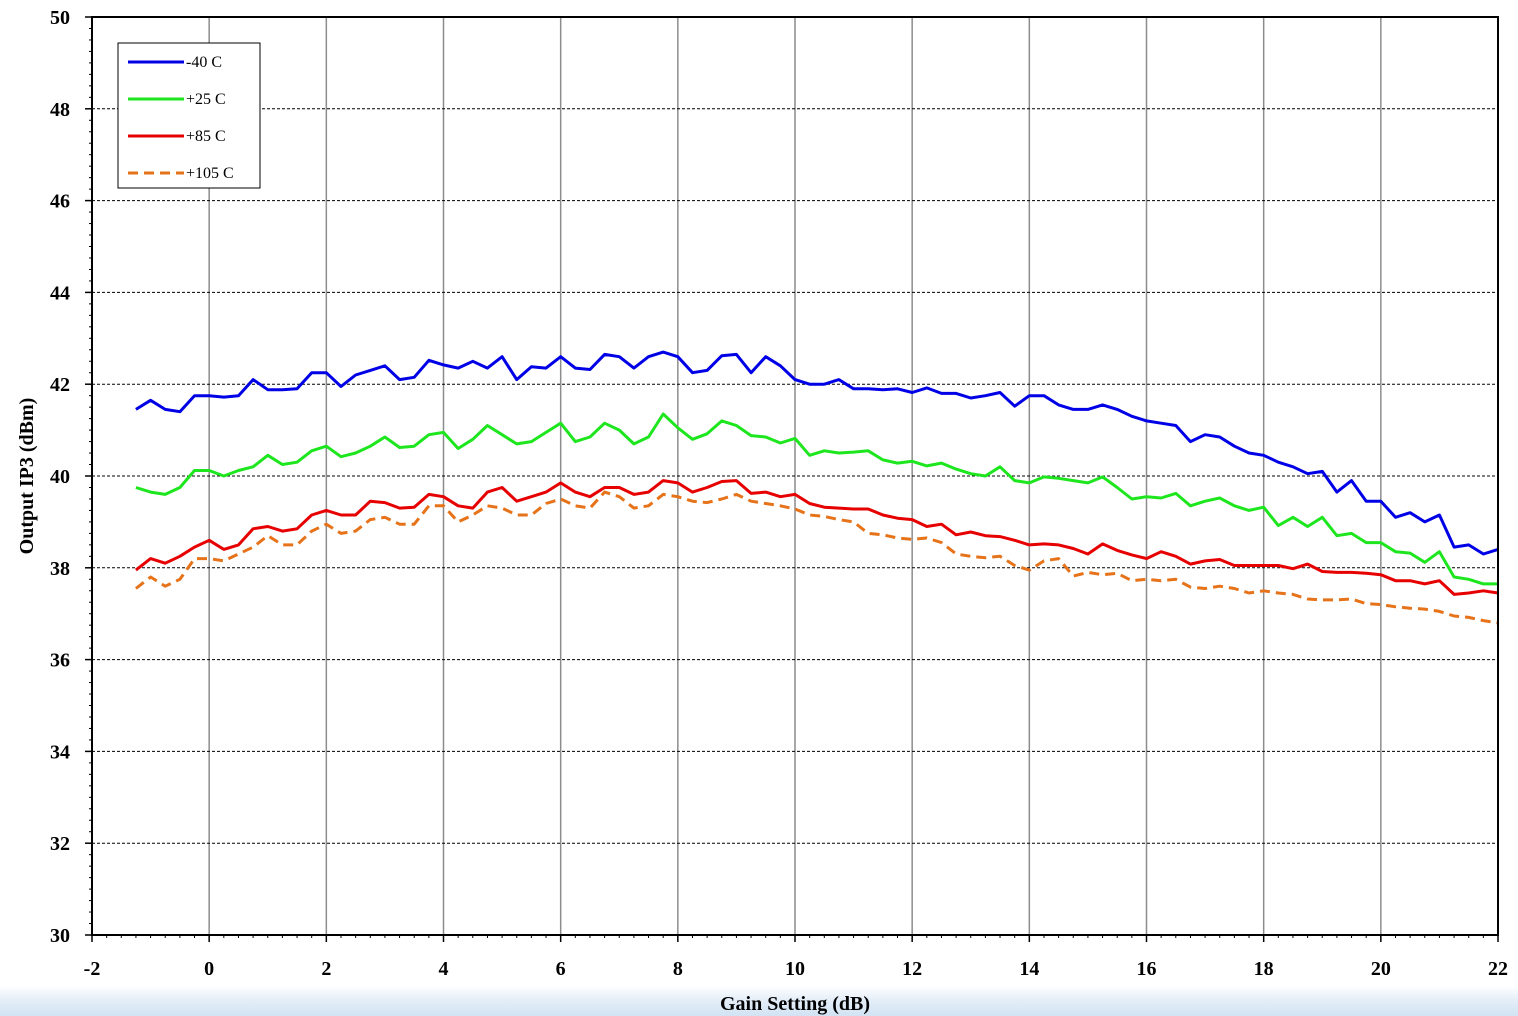 The width and height of the screenshot is (1518, 1016). What do you see at coordinates (60, 385) in the screenshot?
I see `y-tick-label: 42` at bounding box center [60, 385].